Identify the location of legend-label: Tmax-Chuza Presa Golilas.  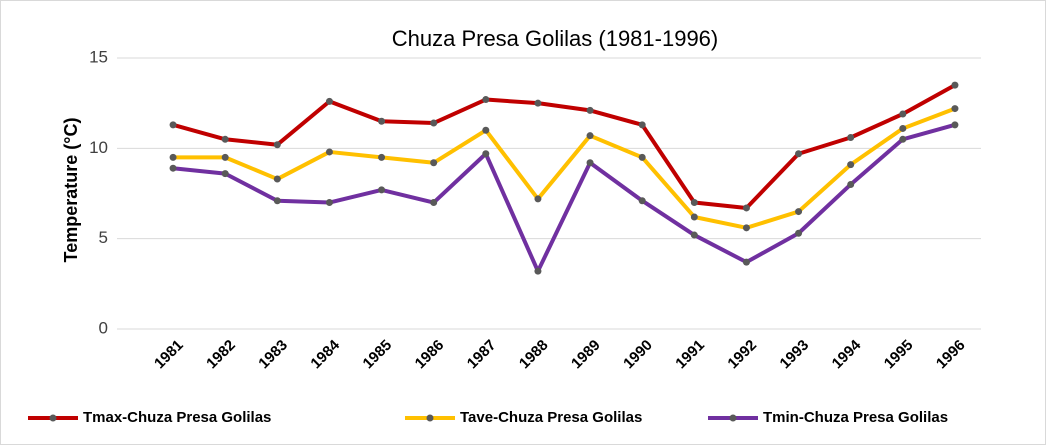
(177, 417).